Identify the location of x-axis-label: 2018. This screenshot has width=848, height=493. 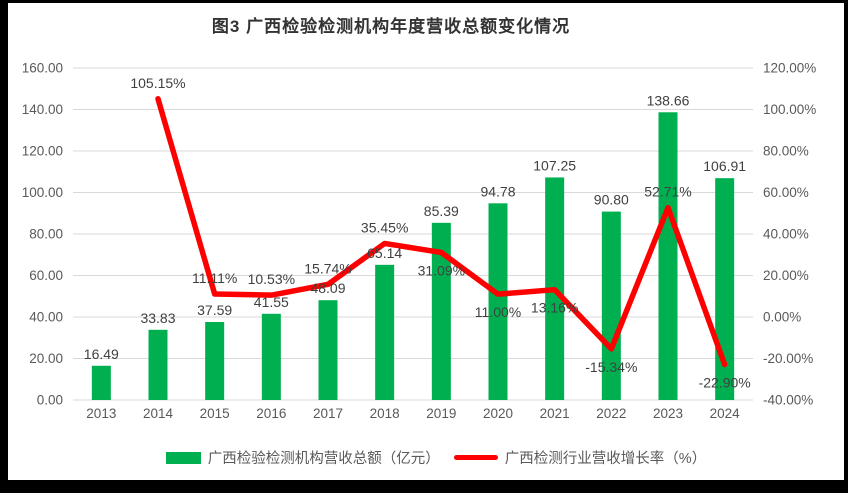
(385, 413).